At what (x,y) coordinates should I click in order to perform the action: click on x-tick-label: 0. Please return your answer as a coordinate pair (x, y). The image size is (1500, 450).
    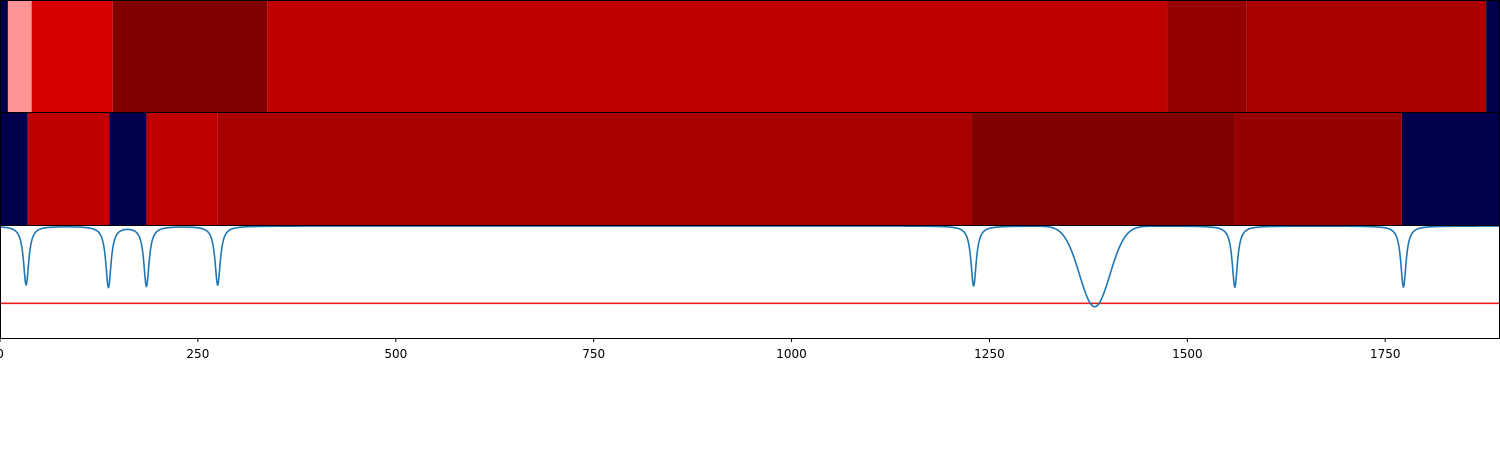
    Looking at the image, I should click on (2, 354).